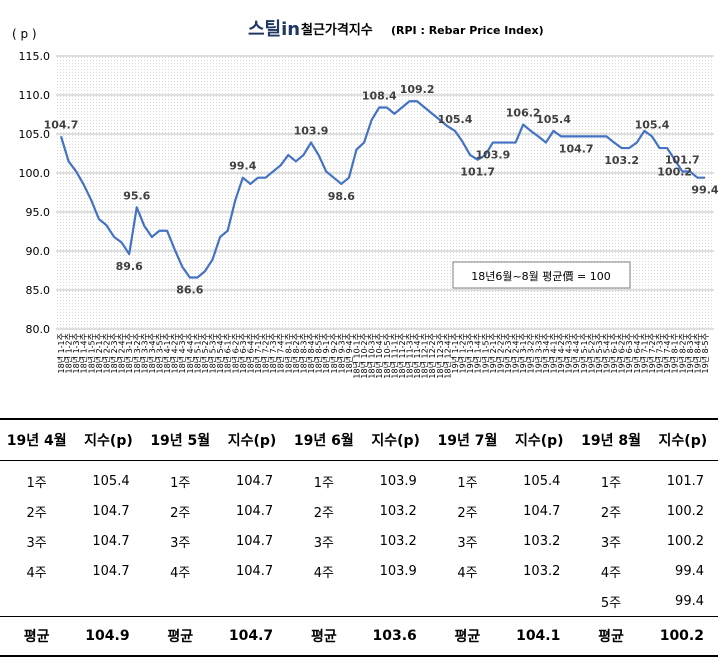  I want to click on table-header-cell: 19년 6월, so click(324, 439).